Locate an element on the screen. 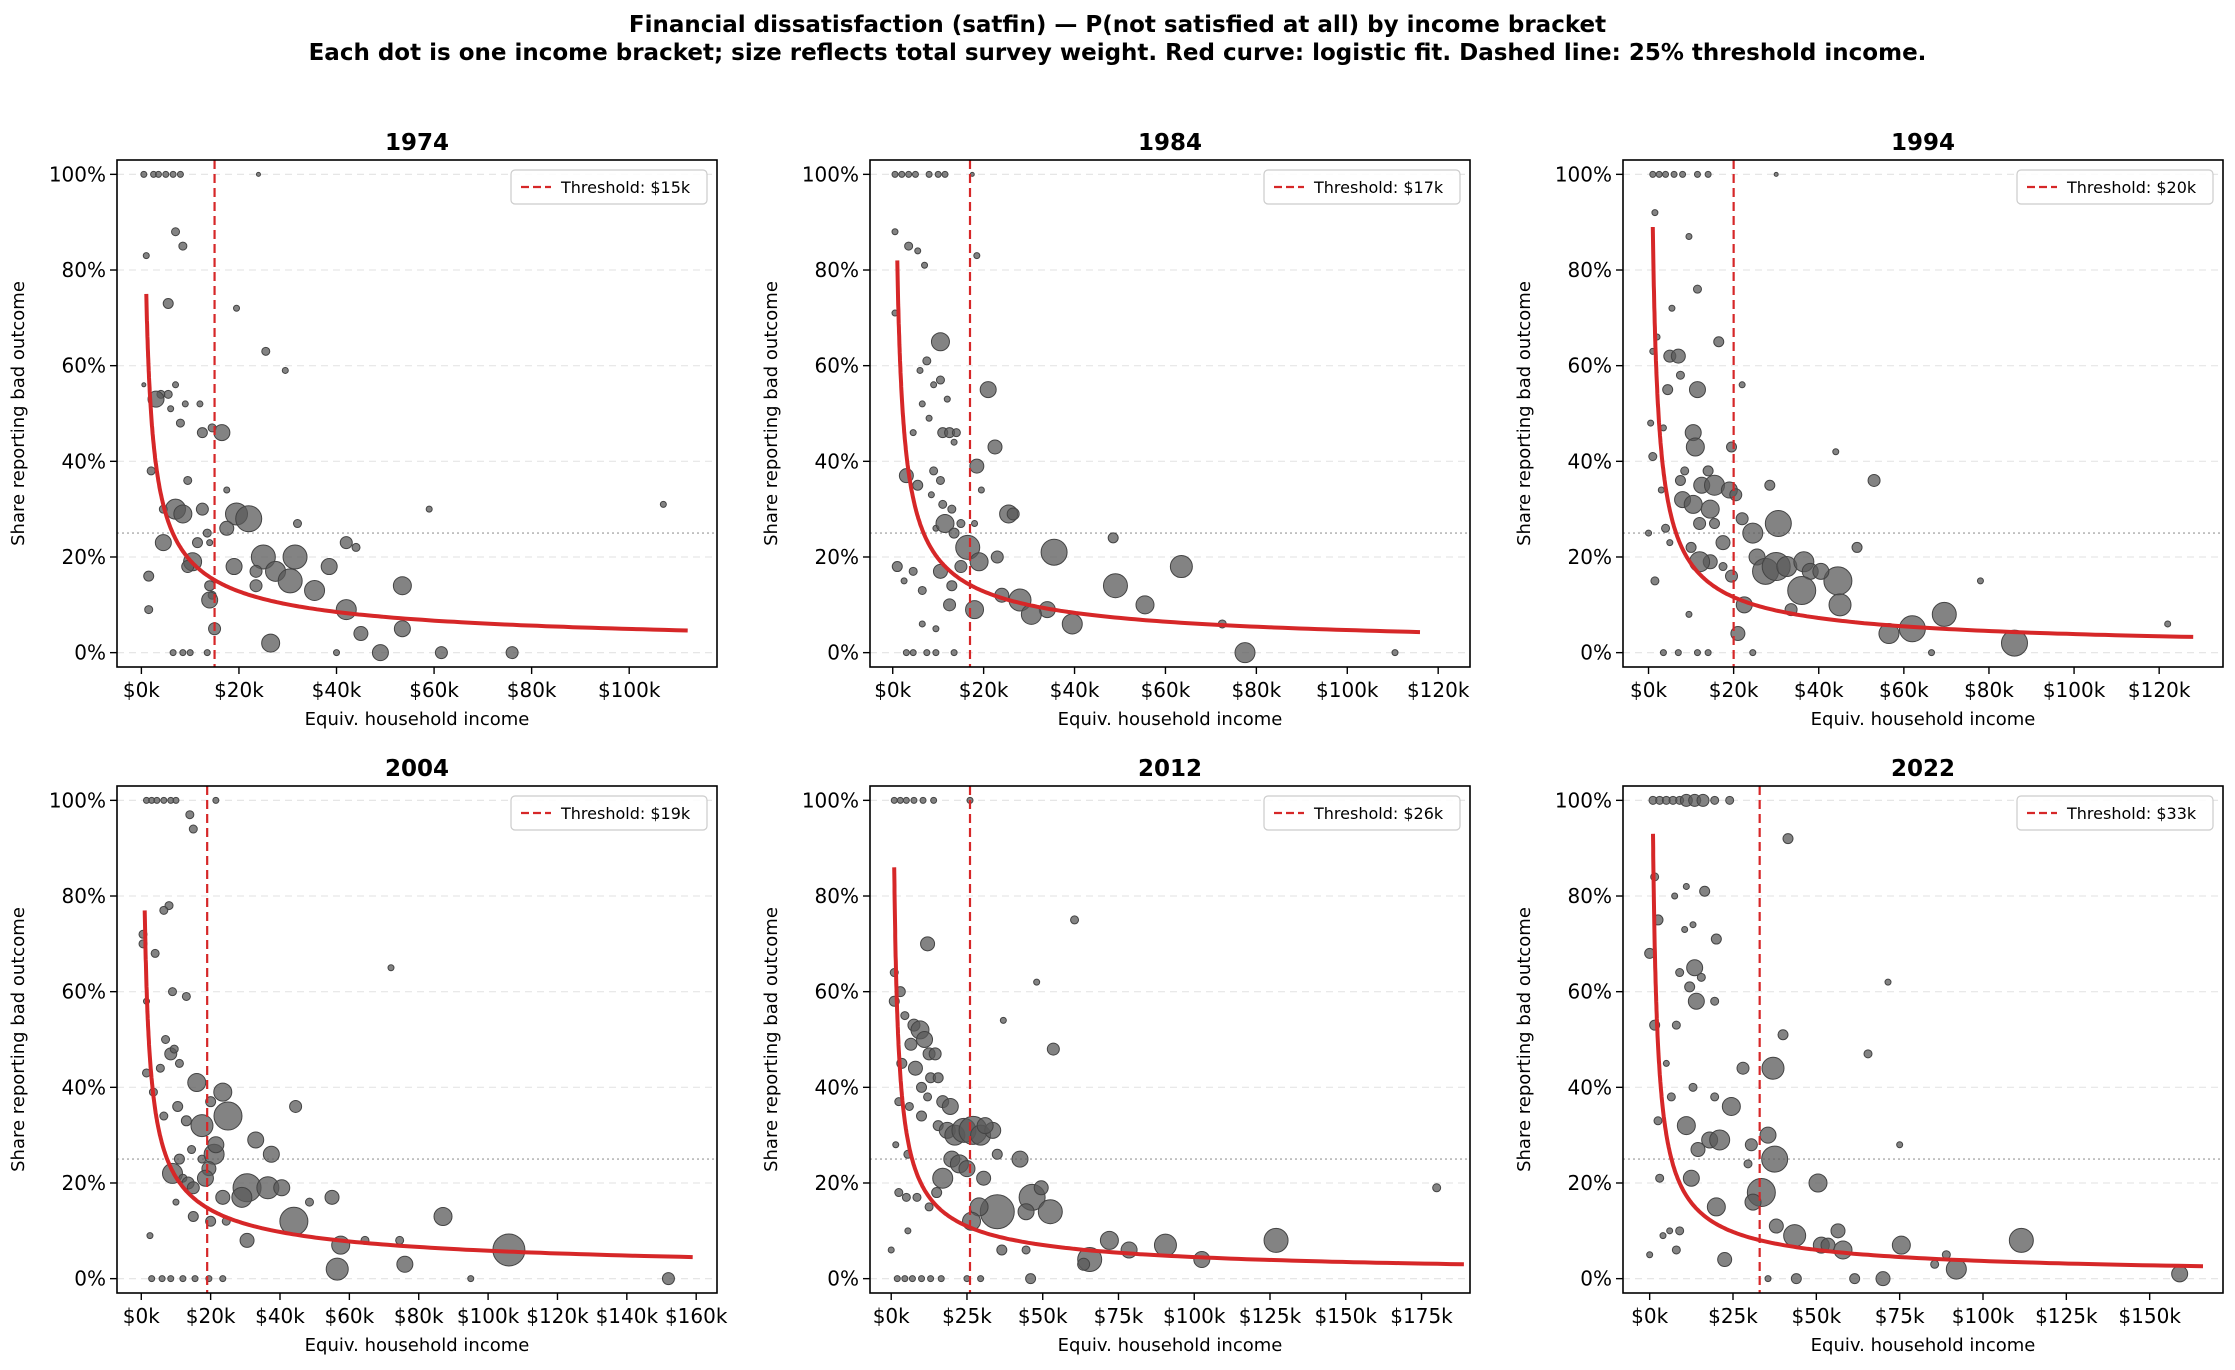 This screenshot has height=1370, width=2235. points is located at coordinates (406, 1041).